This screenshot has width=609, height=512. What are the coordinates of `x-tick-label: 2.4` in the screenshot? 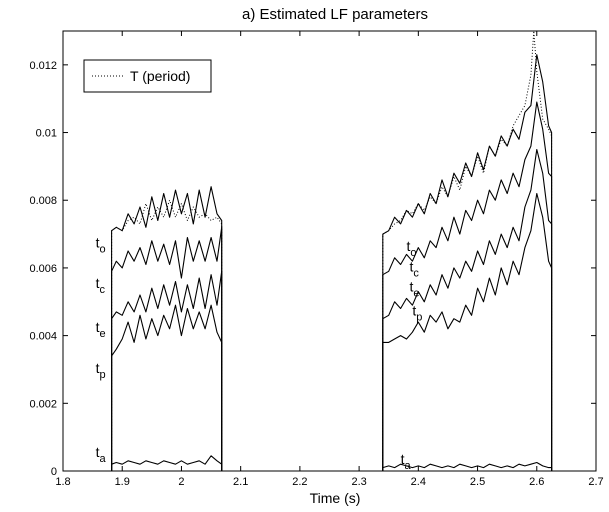 It's located at (418, 482).